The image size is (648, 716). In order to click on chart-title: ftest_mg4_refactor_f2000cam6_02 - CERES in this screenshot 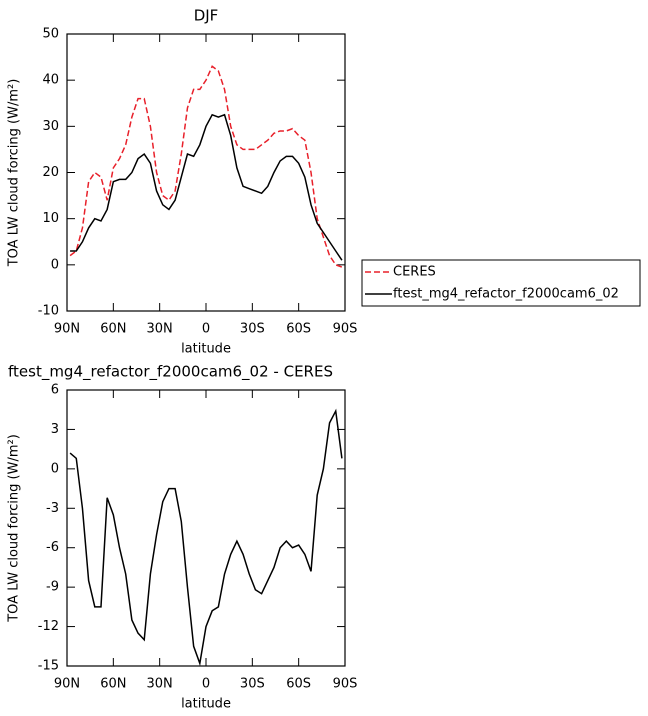, I will do `click(170, 372)`.